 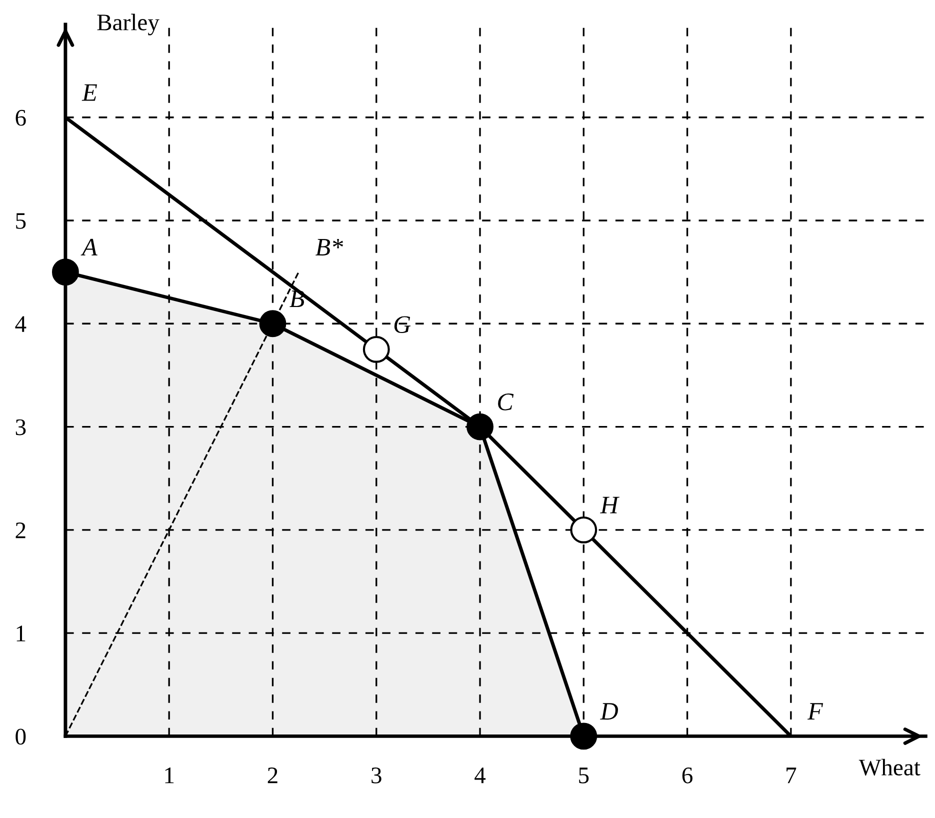 What do you see at coordinates (584, 776) in the screenshot?
I see `x-tick-label: 5` at bounding box center [584, 776].